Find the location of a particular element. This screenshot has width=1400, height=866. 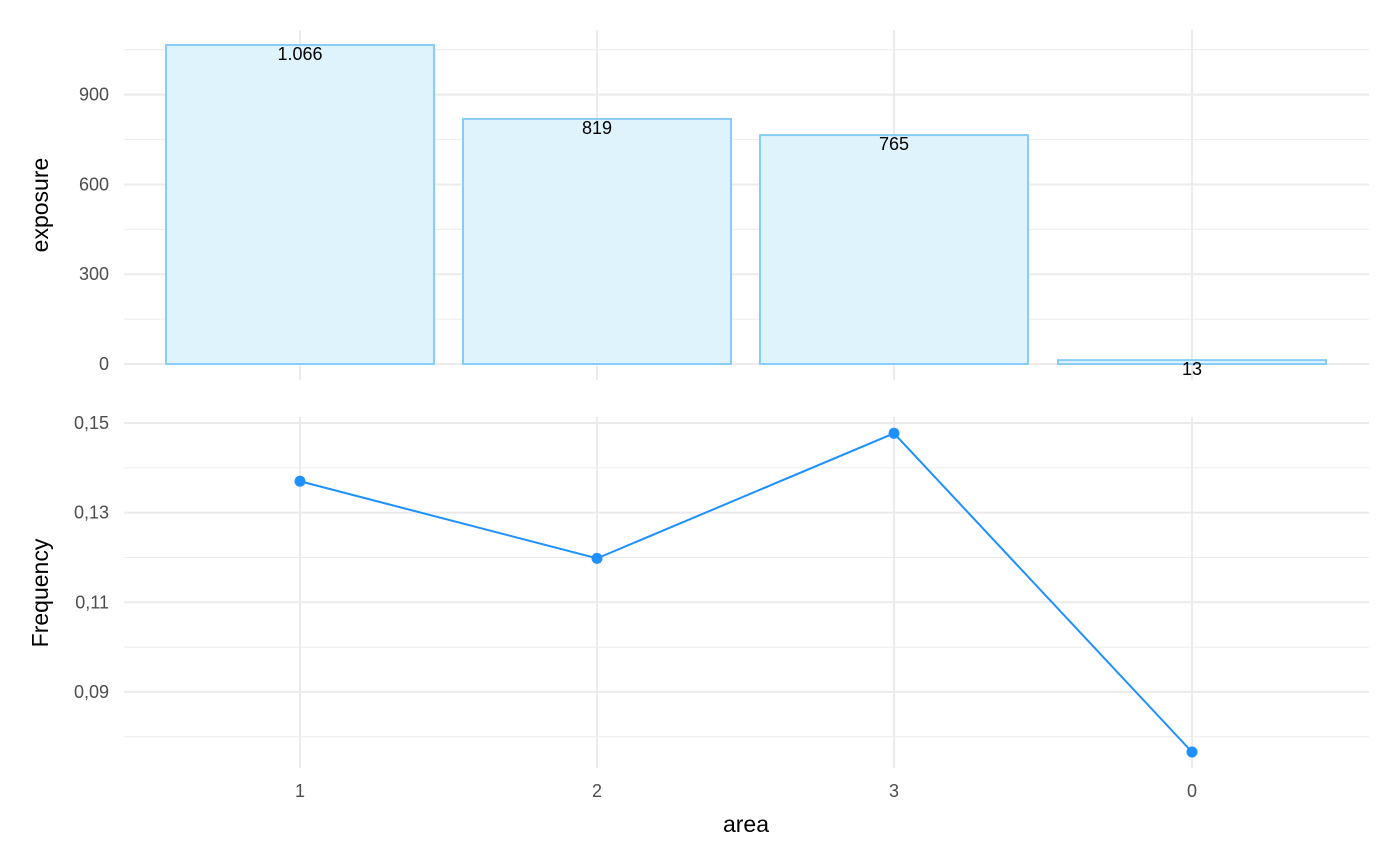

frequency-y-tick-label: 0,11 is located at coordinates (92, 602).